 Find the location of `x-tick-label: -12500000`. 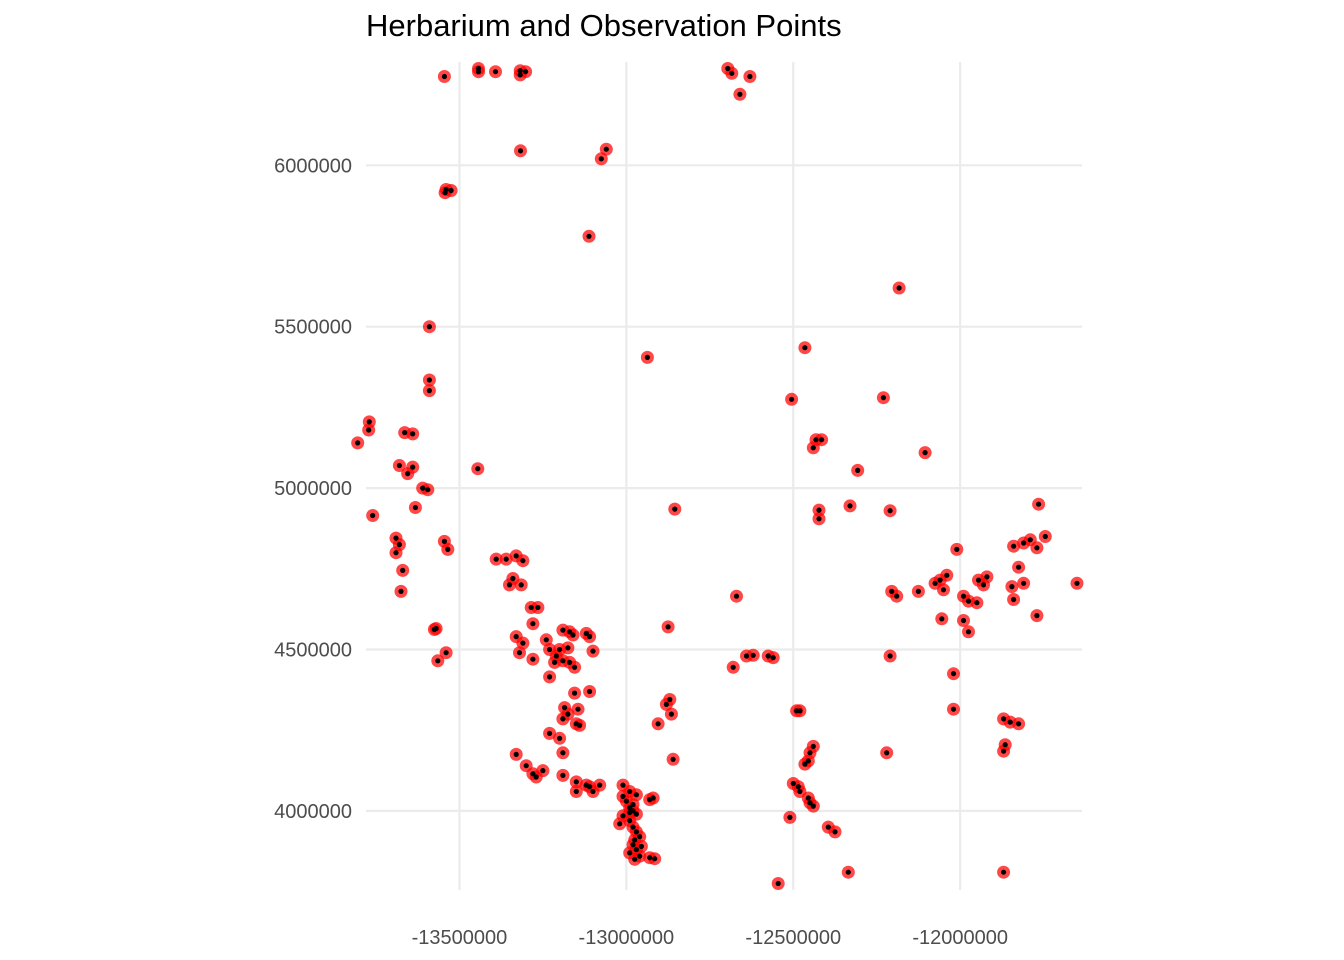

x-tick-label: -12500000 is located at coordinates (793, 938).